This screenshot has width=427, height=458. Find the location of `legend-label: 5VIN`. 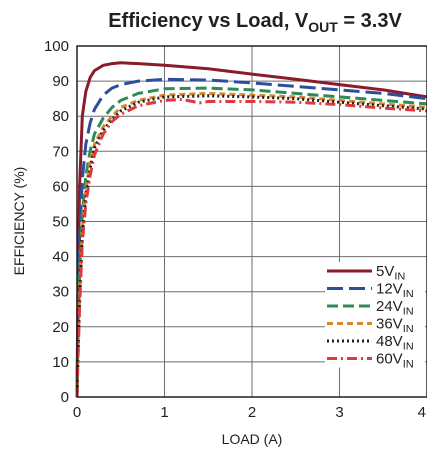

legend-label: 5VIN is located at coordinates (390, 273).